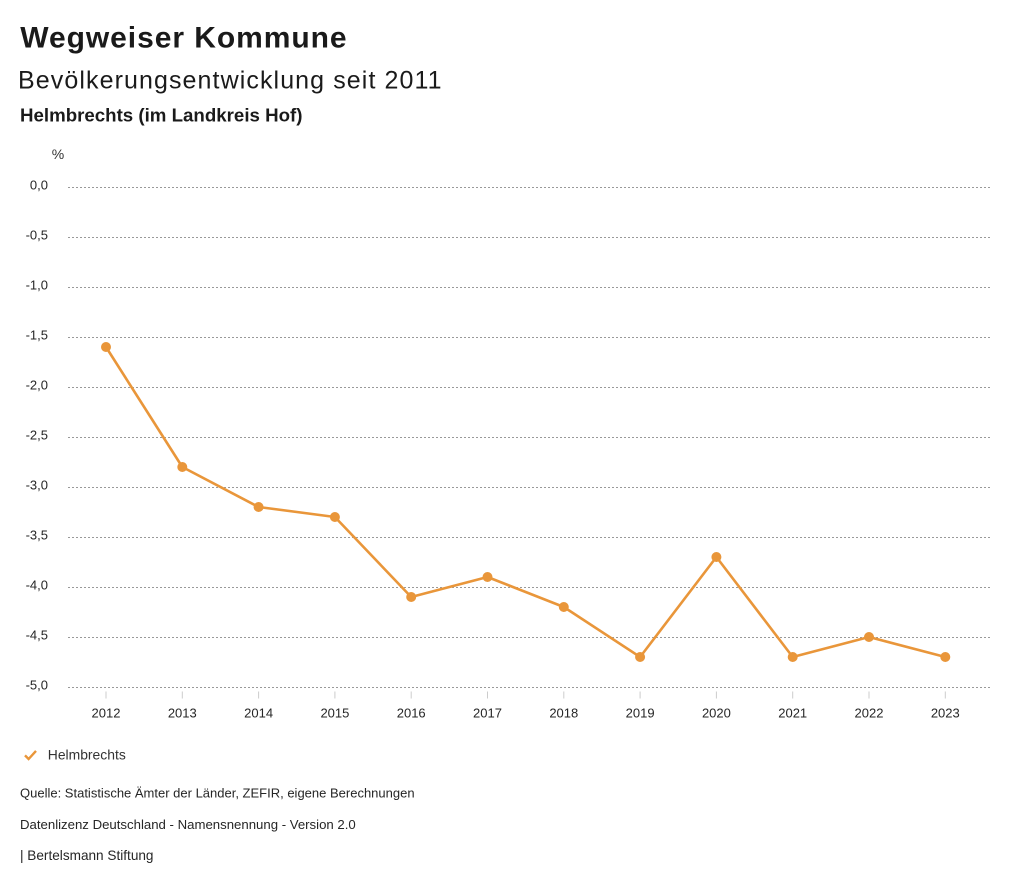 The width and height of the screenshot is (1024, 893). Describe the element at coordinates (37, 685) in the screenshot. I see `svg-text: -5,0` at that location.